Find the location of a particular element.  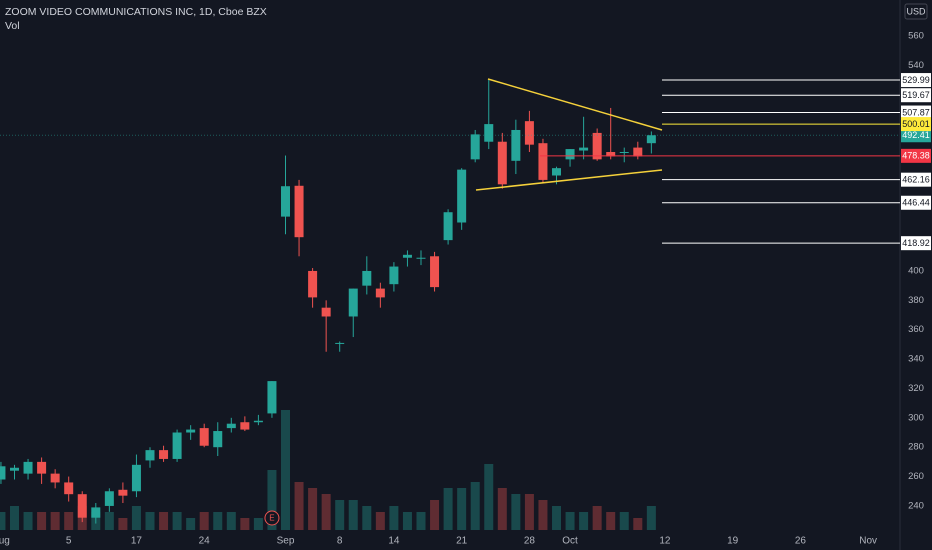

level-label: 507.87 is located at coordinates (916, 112).